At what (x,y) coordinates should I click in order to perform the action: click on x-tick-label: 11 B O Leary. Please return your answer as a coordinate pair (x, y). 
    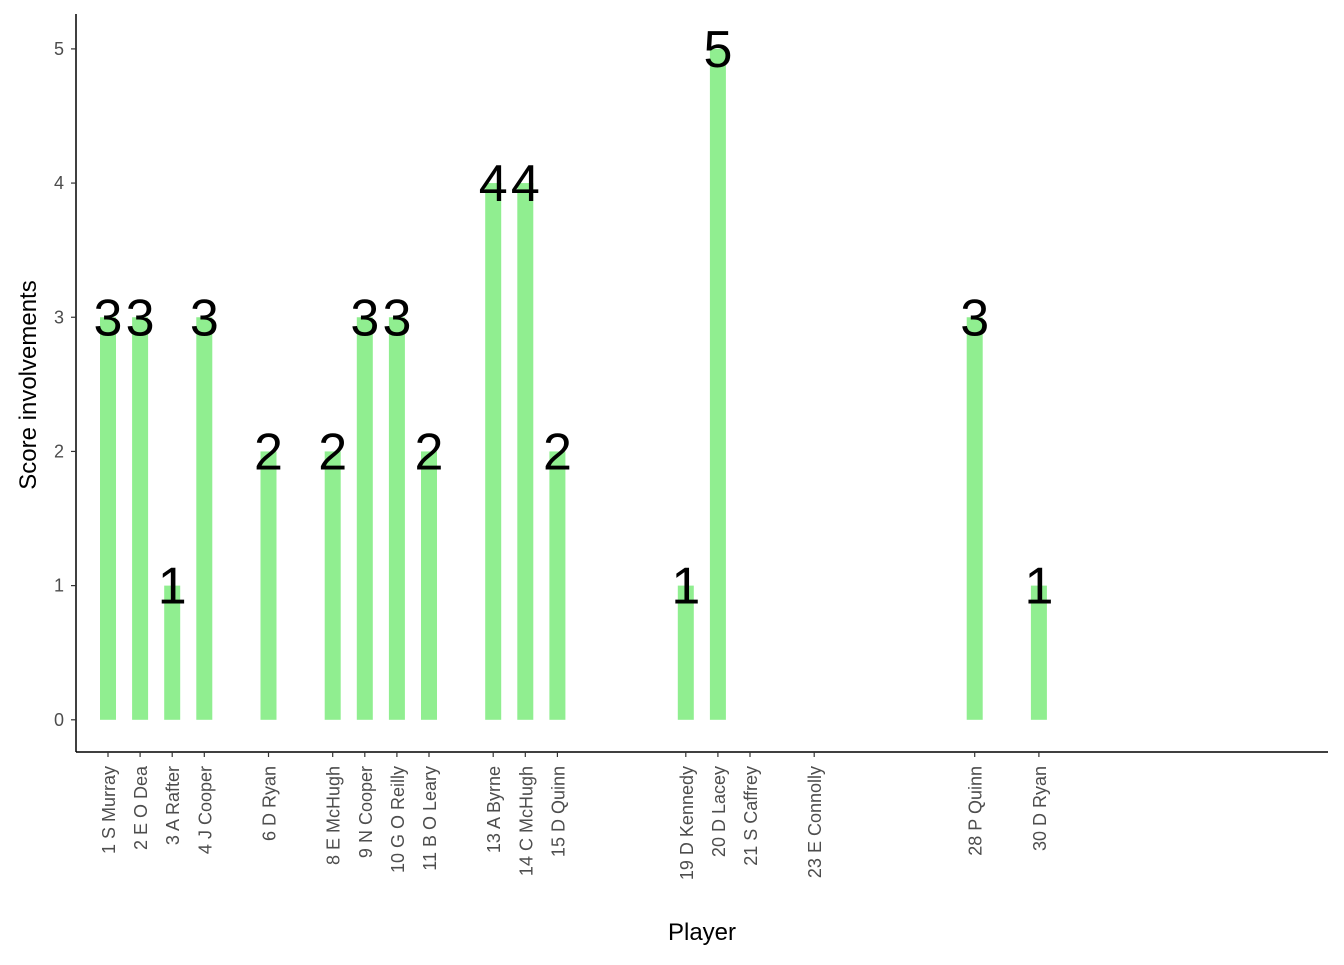
    Looking at the image, I should click on (430, 818).